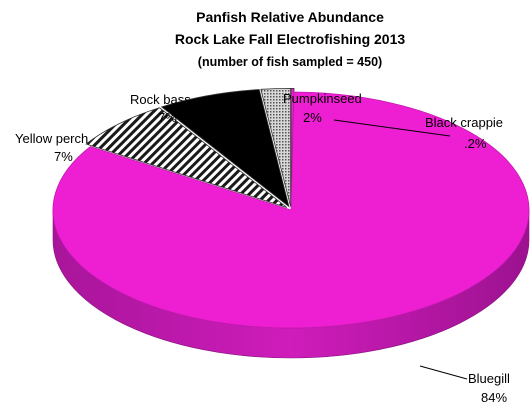 This screenshot has height=407, width=530. What do you see at coordinates (290, 17) in the screenshot?
I see `chart-title: Panfish Relative Abundance` at bounding box center [290, 17].